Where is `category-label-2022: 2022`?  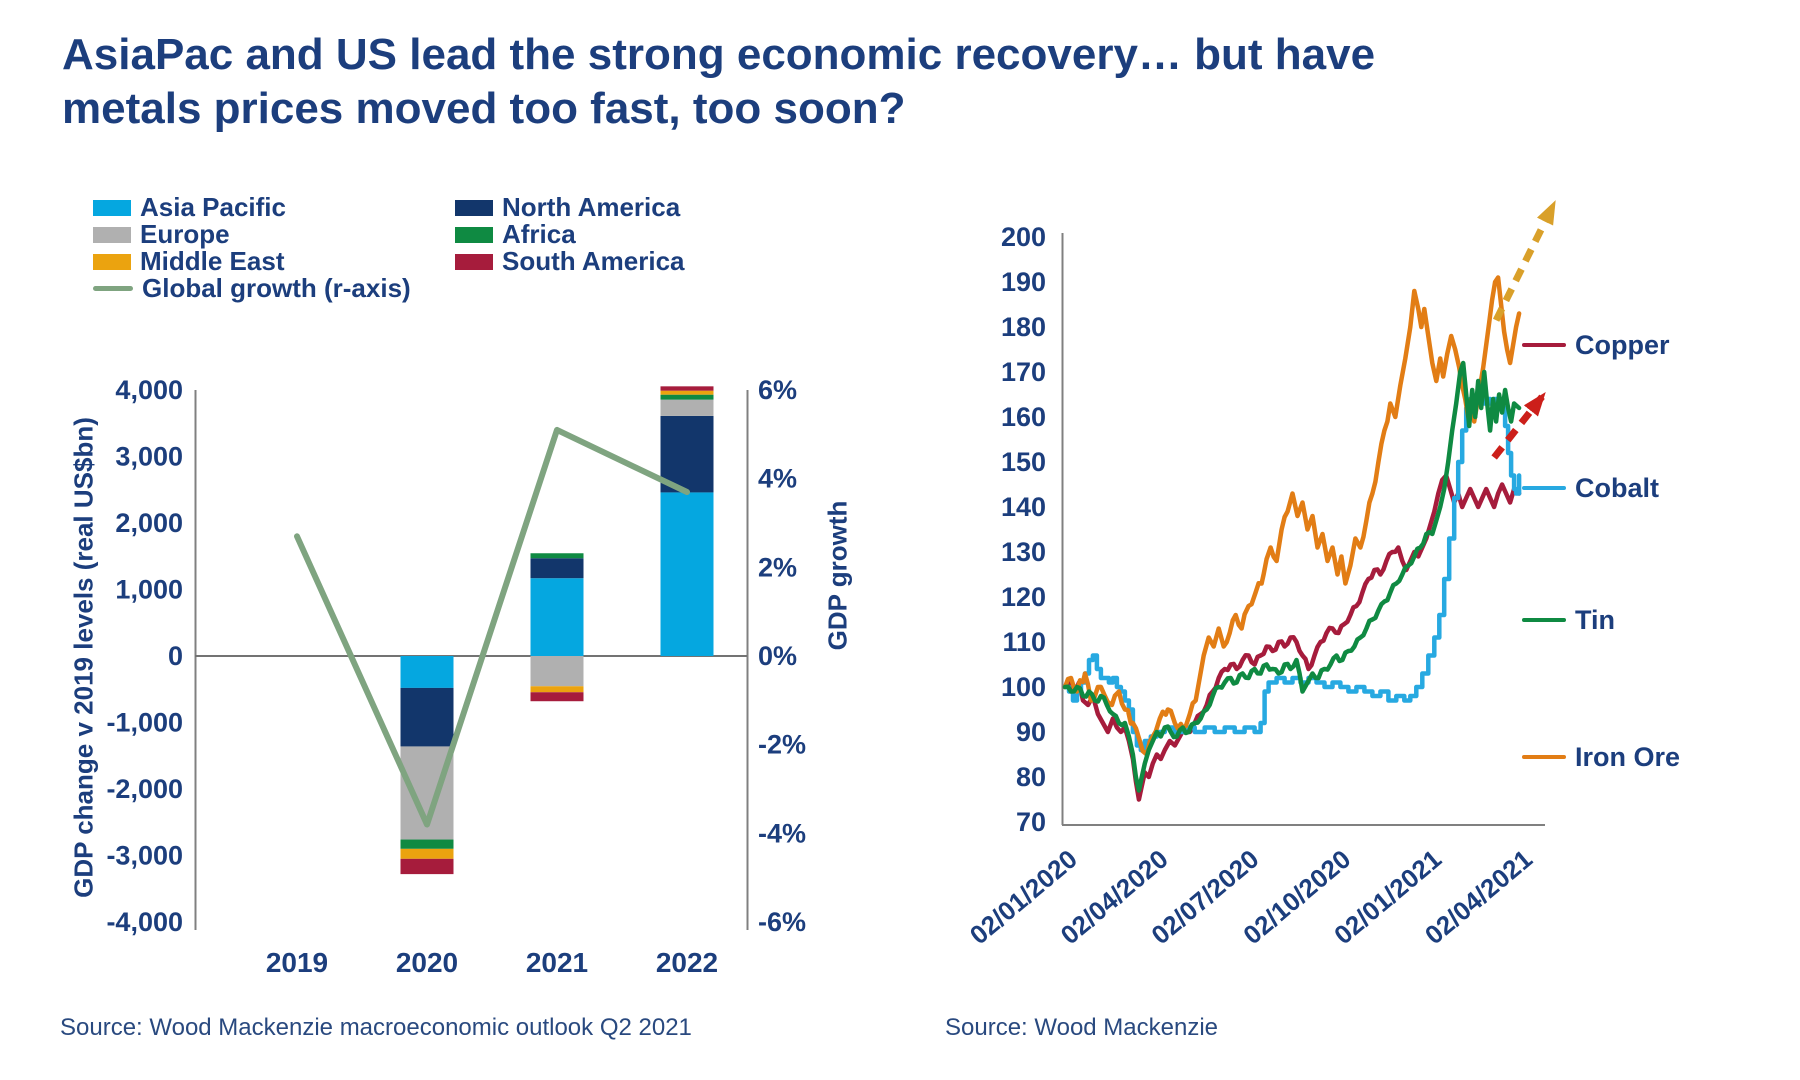 category-label-2022: 2022 is located at coordinates (687, 962).